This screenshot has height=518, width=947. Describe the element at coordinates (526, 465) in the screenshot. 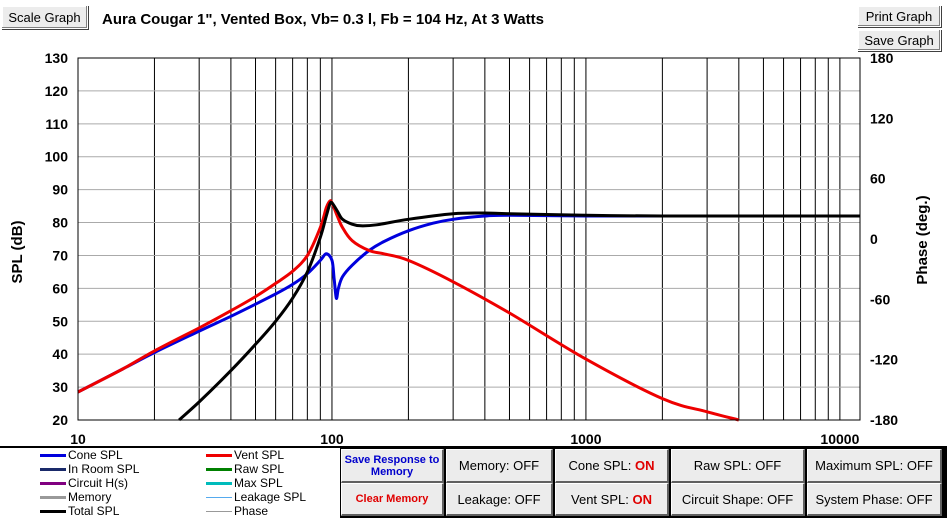

I see `memory-value: OFF` at that location.